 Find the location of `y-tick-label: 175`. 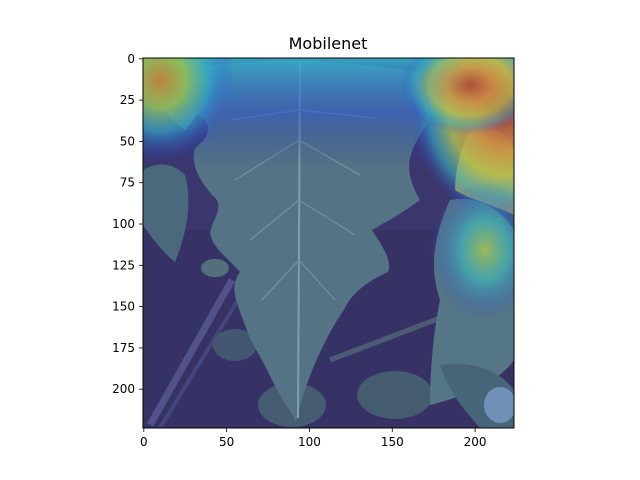

y-tick-label: 175 is located at coordinates (123, 348).